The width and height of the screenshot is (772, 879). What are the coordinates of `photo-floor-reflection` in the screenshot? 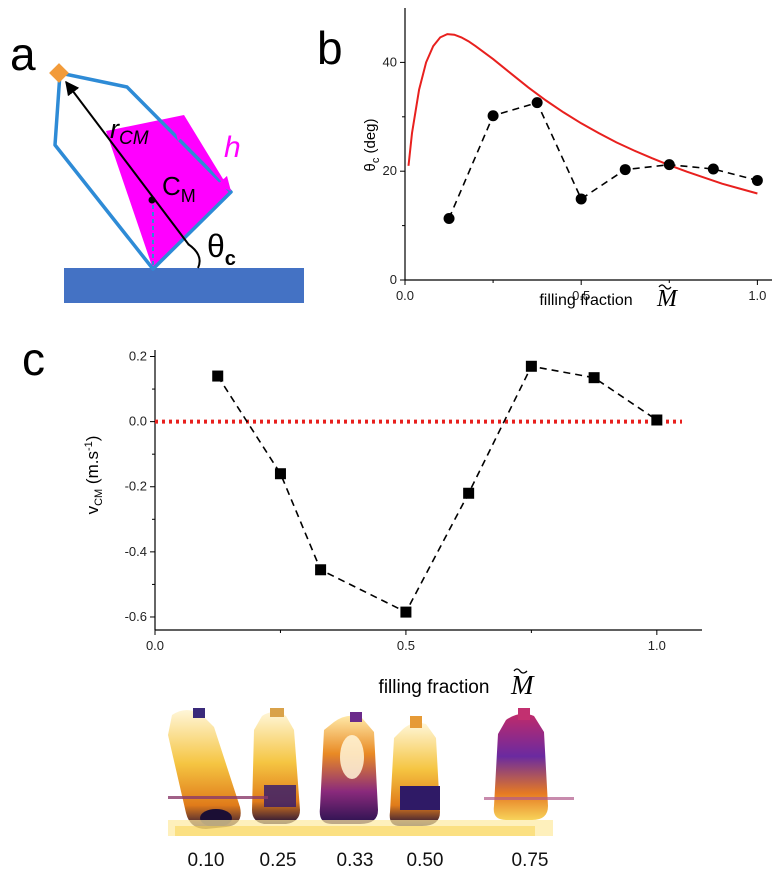 It's located at (371, 816).